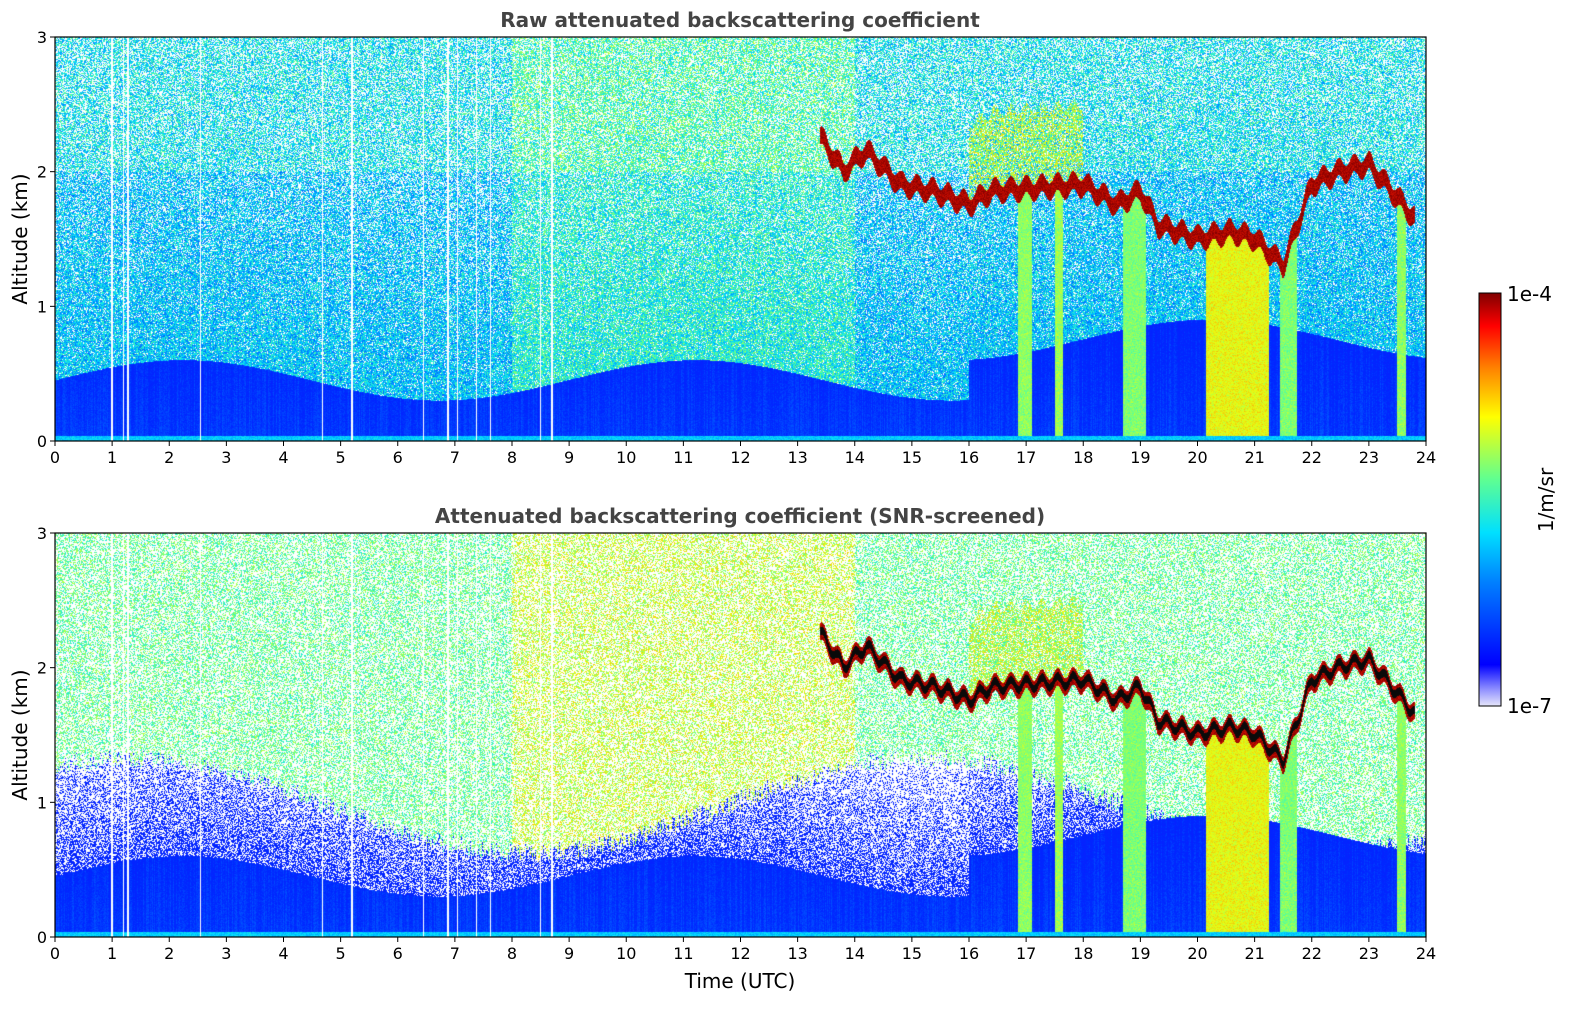  I want to click on panel-screened-y-ticks: 0 1 2 3, so click(46, 735).